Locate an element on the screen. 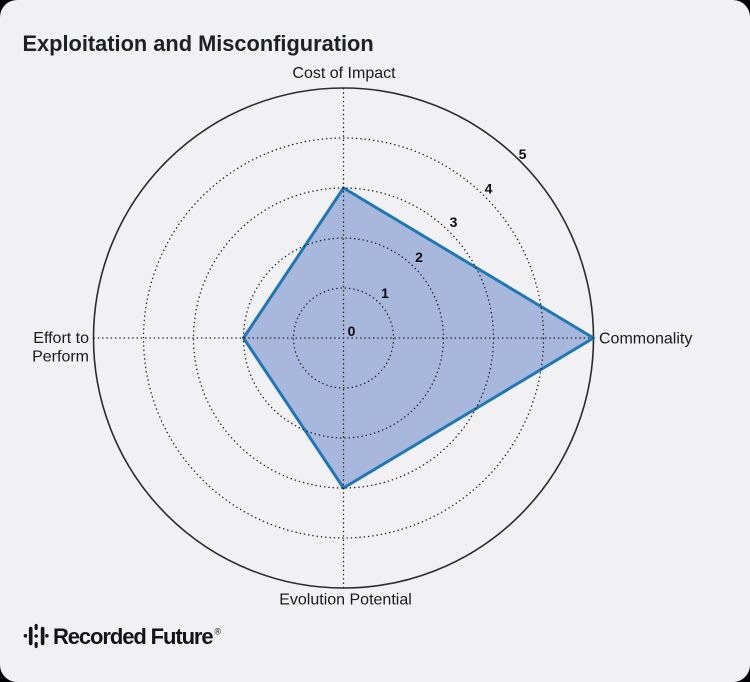  svg-text: 4 is located at coordinates (489, 189).